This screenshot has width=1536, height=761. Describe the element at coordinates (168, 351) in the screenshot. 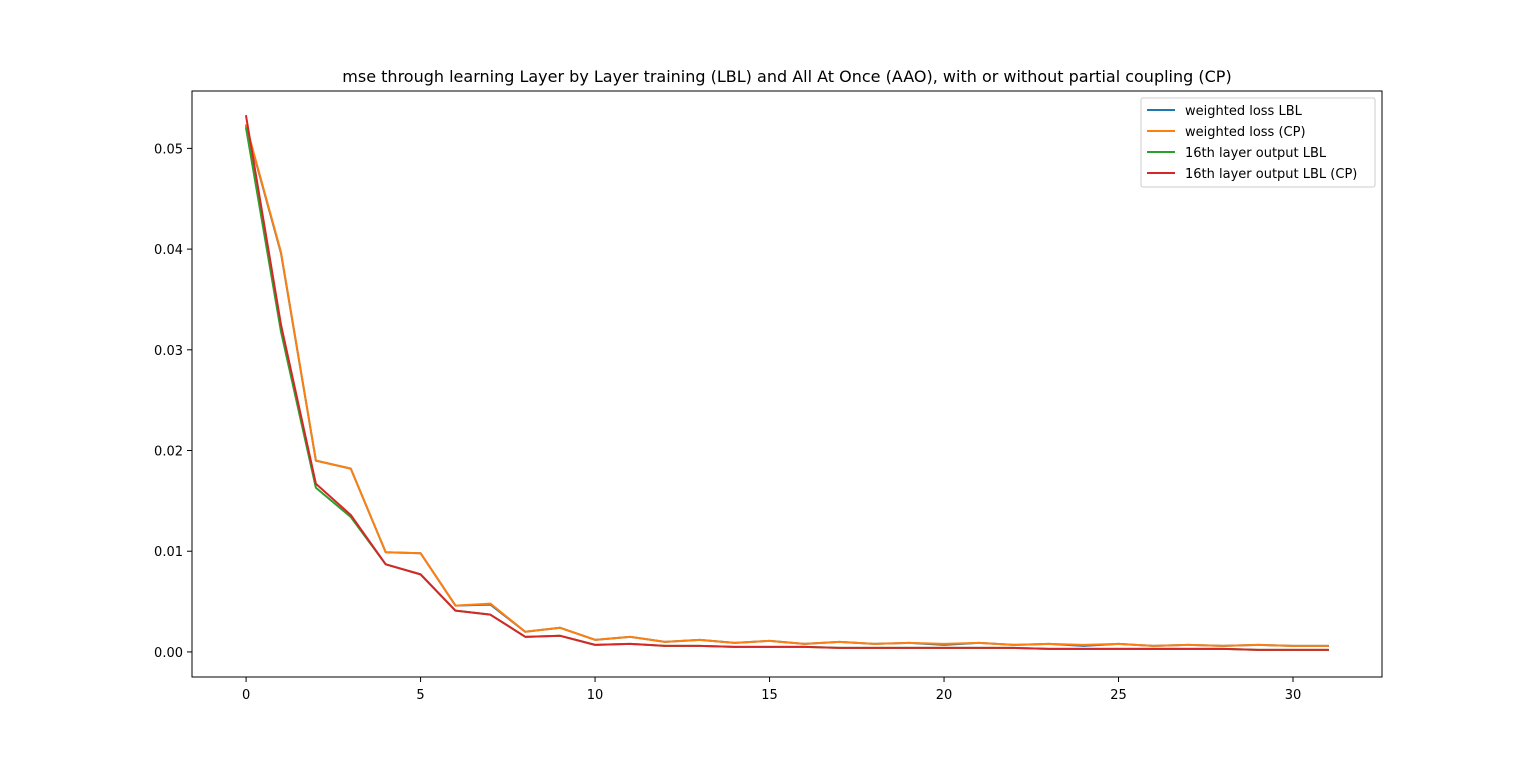

I see `y-tick-label: 0.03` at that location.